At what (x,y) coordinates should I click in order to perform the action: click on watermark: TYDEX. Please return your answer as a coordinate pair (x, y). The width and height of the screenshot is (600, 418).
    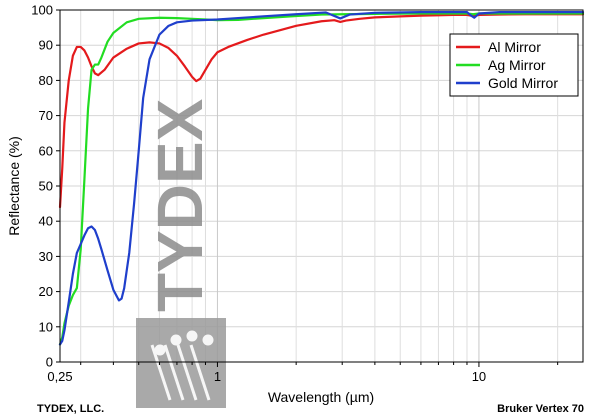
    Looking at the image, I should click on (181, 253).